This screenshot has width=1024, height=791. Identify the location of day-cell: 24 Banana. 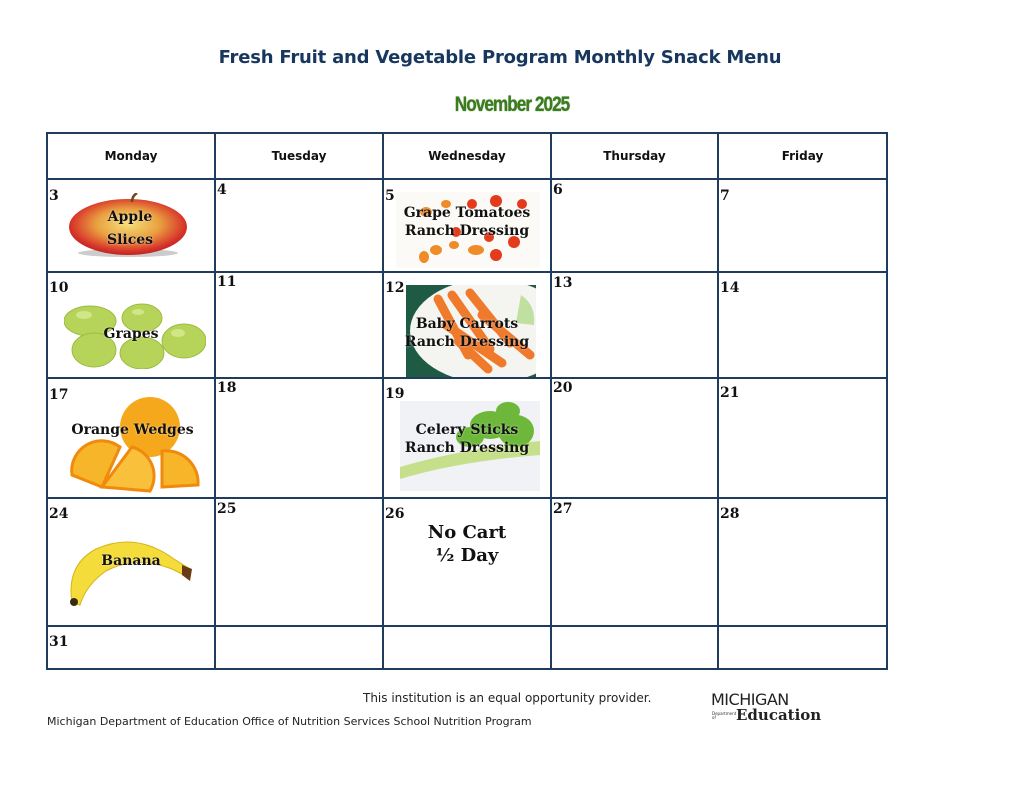
(131, 562).